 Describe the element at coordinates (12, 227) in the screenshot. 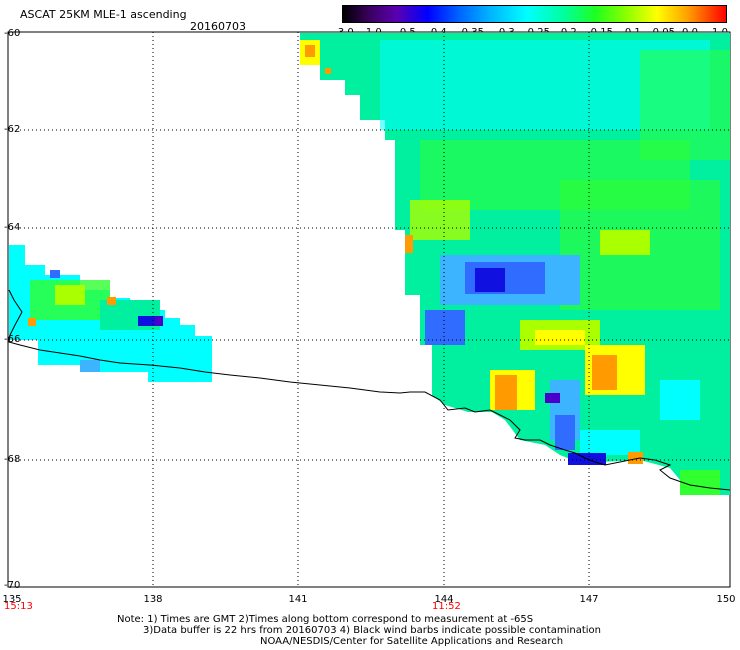

I see `lat-label: -64` at that location.